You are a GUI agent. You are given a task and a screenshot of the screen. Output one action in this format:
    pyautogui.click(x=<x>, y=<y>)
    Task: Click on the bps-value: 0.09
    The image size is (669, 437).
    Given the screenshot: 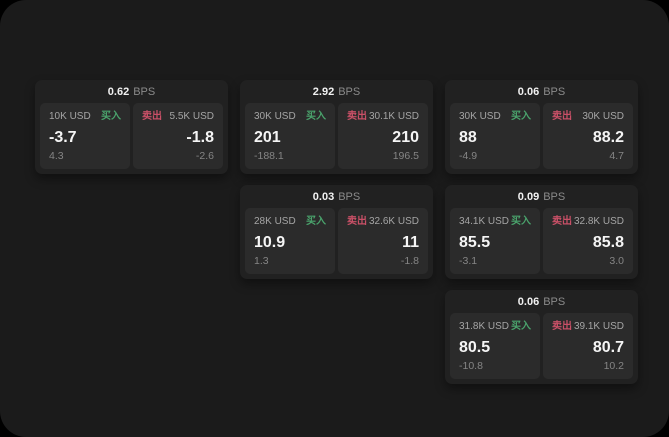 What is the action you would take?
    pyautogui.click(x=528, y=196)
    